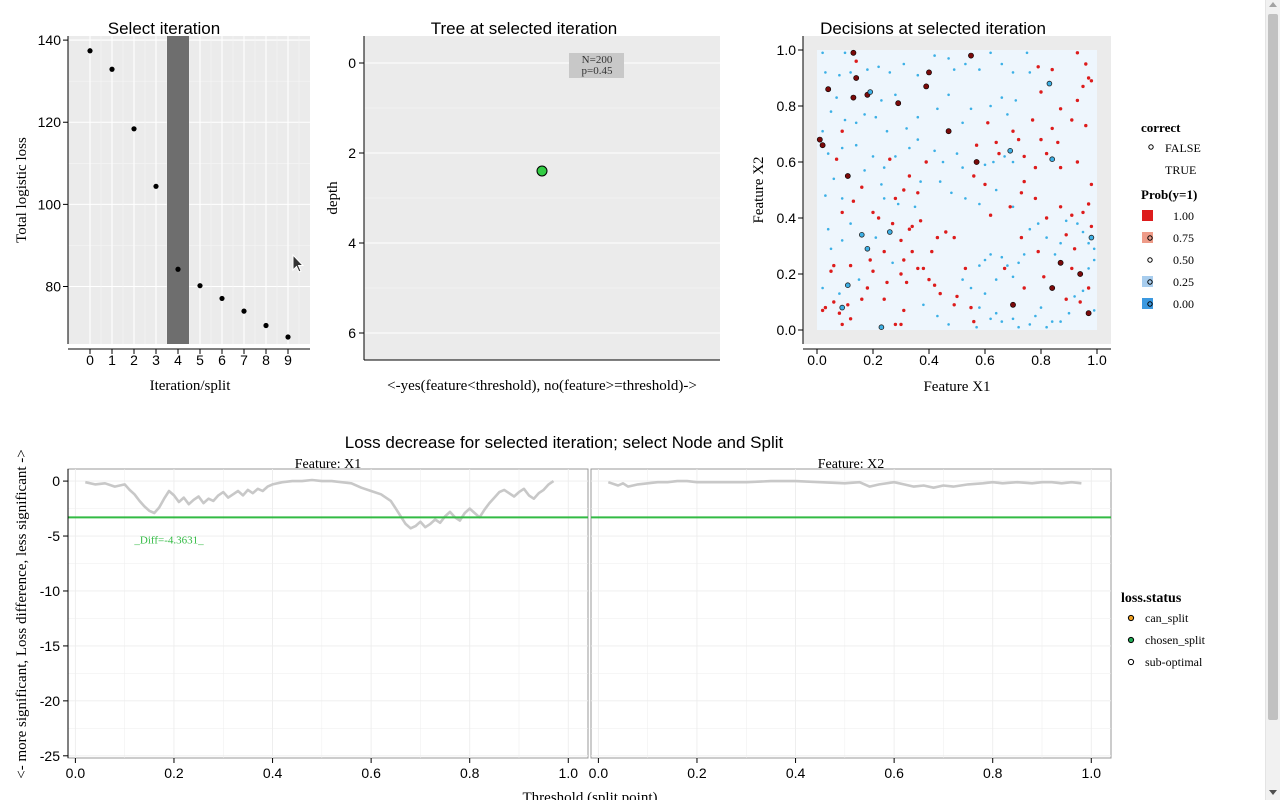  Describe the element at coordinates (352, 333) in the screenshot. I see `y-tick-label: 6` at that location.